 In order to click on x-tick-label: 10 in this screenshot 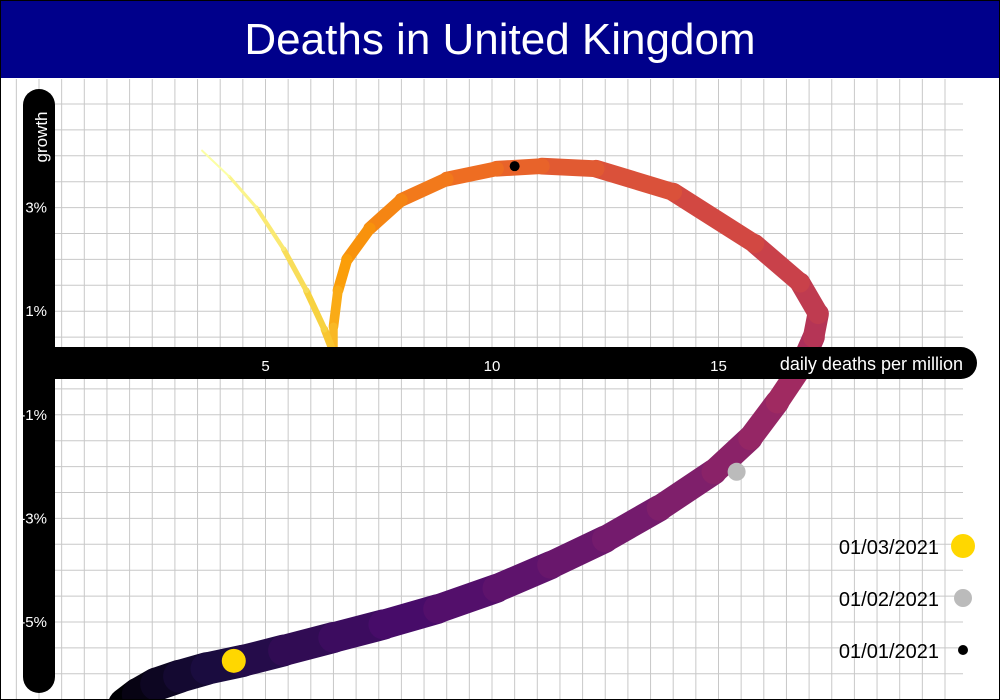, I will do `click(492, 366)`.